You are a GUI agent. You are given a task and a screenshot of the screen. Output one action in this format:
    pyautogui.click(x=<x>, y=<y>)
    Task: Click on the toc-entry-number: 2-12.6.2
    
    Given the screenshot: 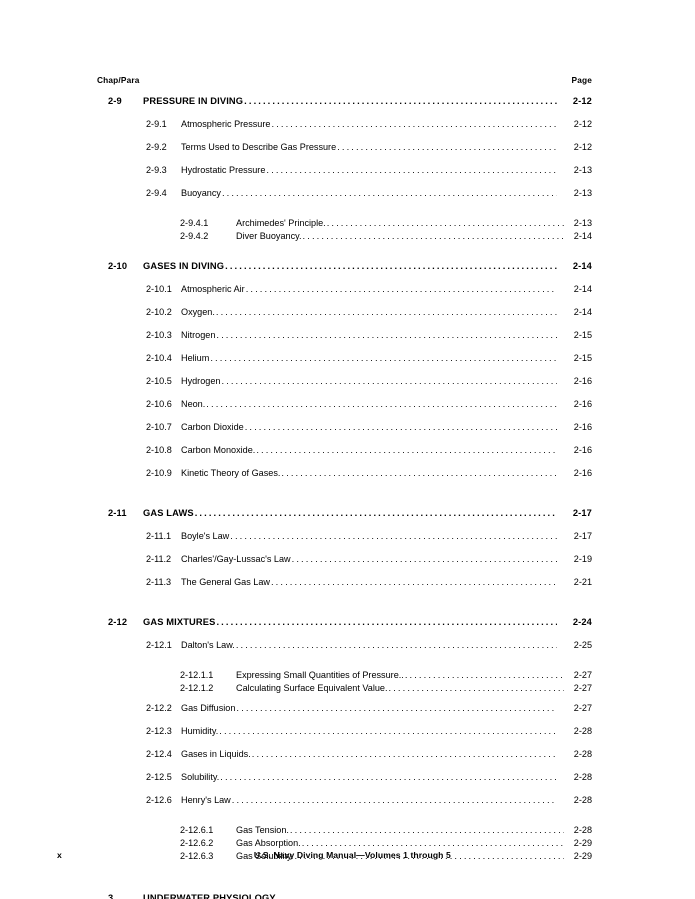 What is the action you would take?
    pyautogui.click(x=197, y=843)
    